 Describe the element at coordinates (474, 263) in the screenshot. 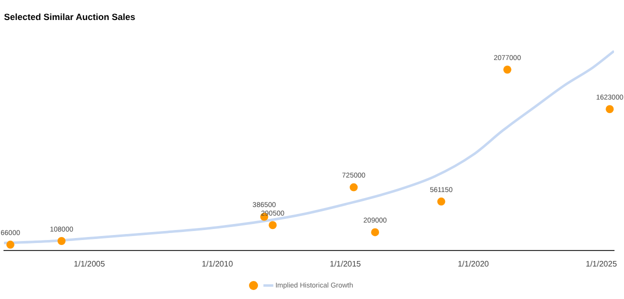

I see `x-tick-label: 1/1/2020` at that location.